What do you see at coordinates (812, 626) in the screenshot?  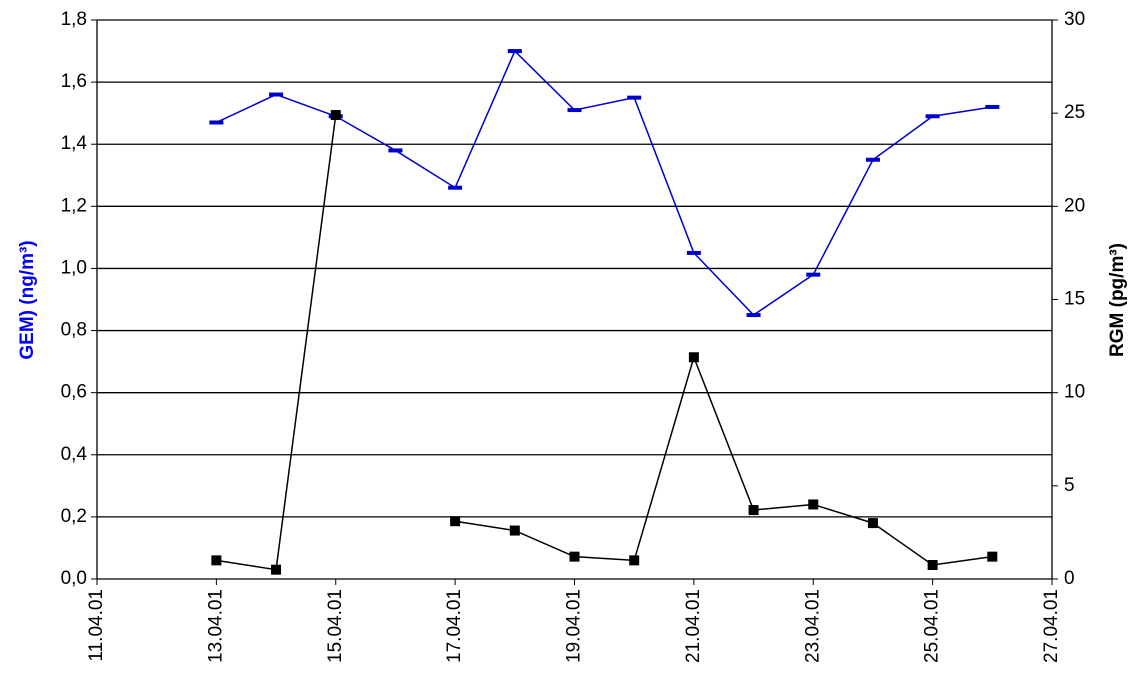 I see `x-tick-label: 23.04.01` at bounding box center [812, 626].